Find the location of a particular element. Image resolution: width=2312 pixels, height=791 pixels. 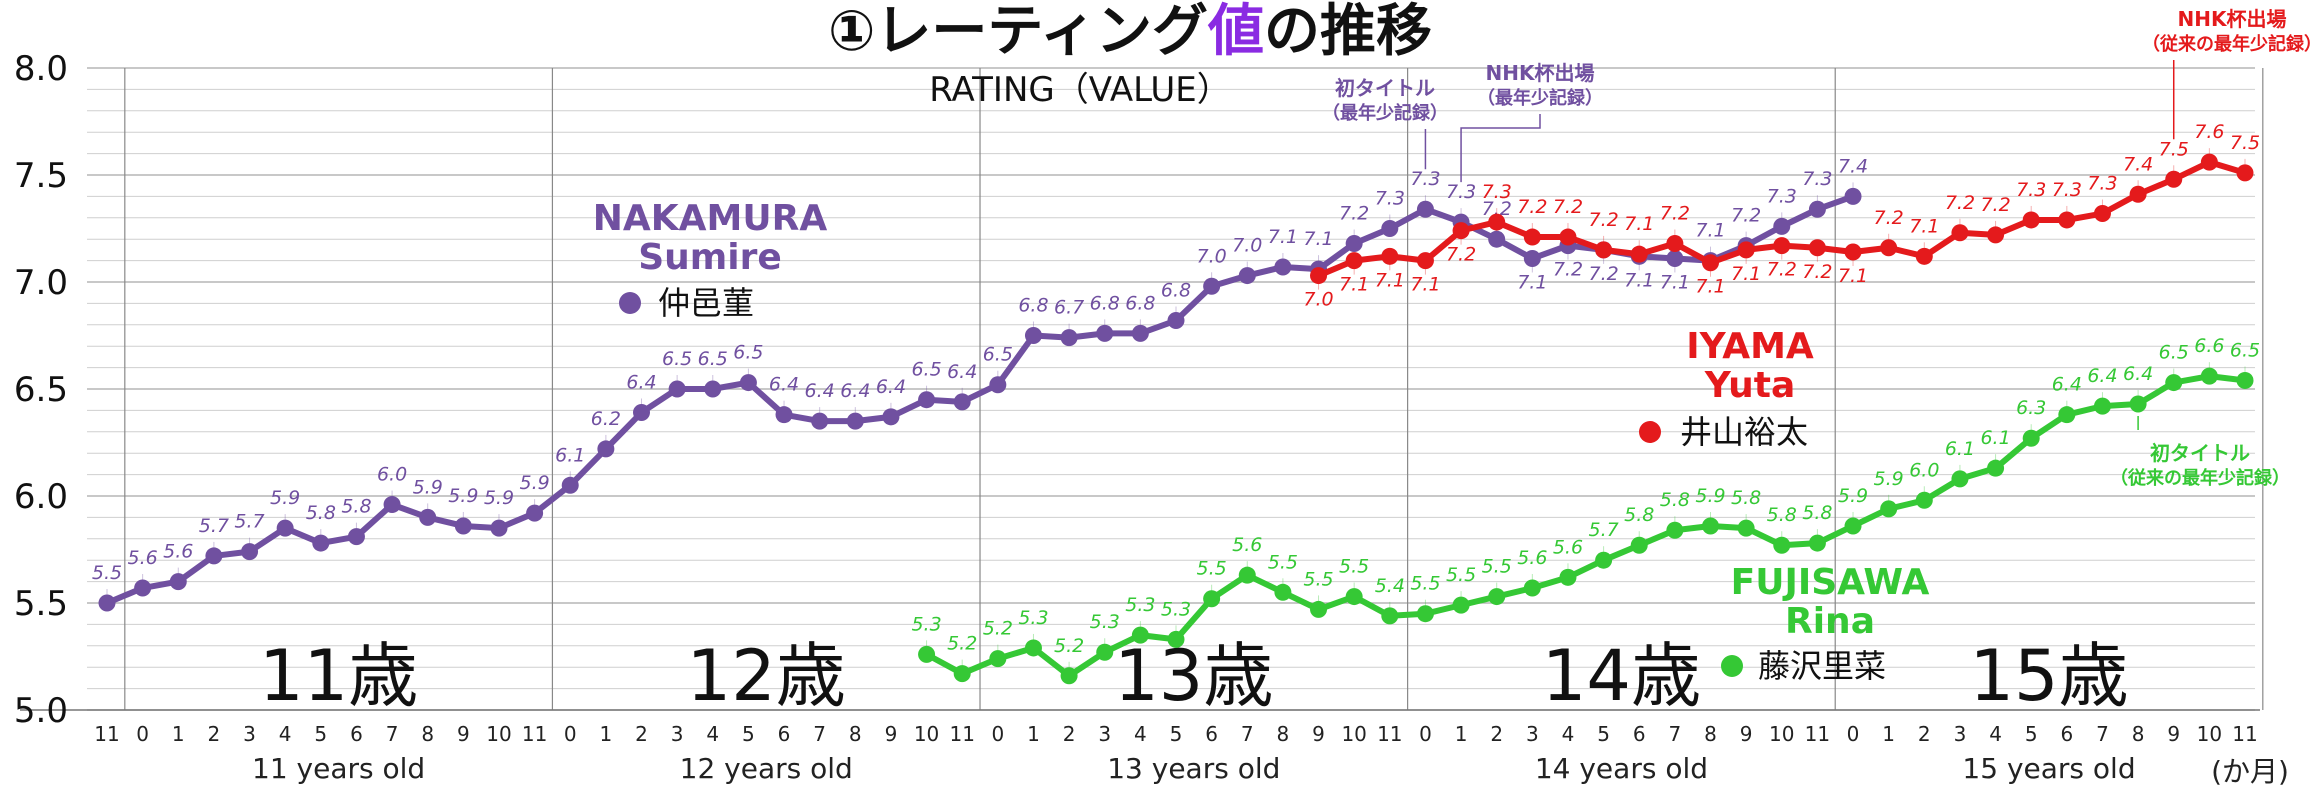

data-label: 5.7 is located at coordinates (214, 526).